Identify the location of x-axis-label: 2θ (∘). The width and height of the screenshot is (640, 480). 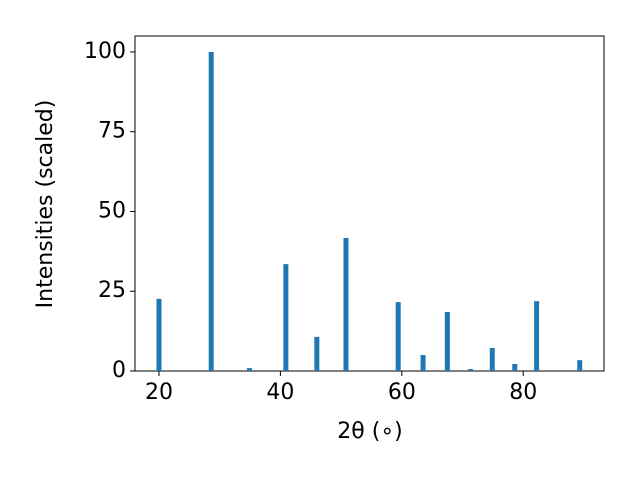
(369, 431).